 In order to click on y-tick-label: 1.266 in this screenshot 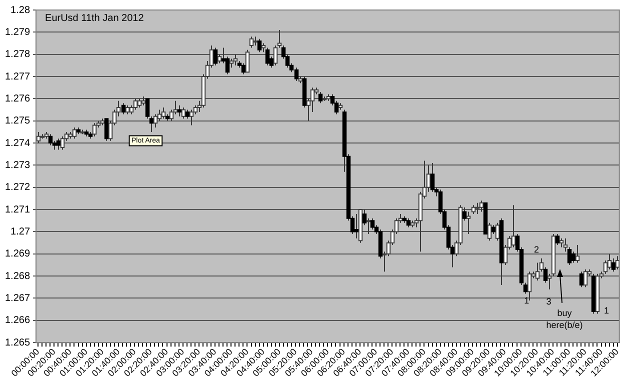, I will do `click(17, 320)`.